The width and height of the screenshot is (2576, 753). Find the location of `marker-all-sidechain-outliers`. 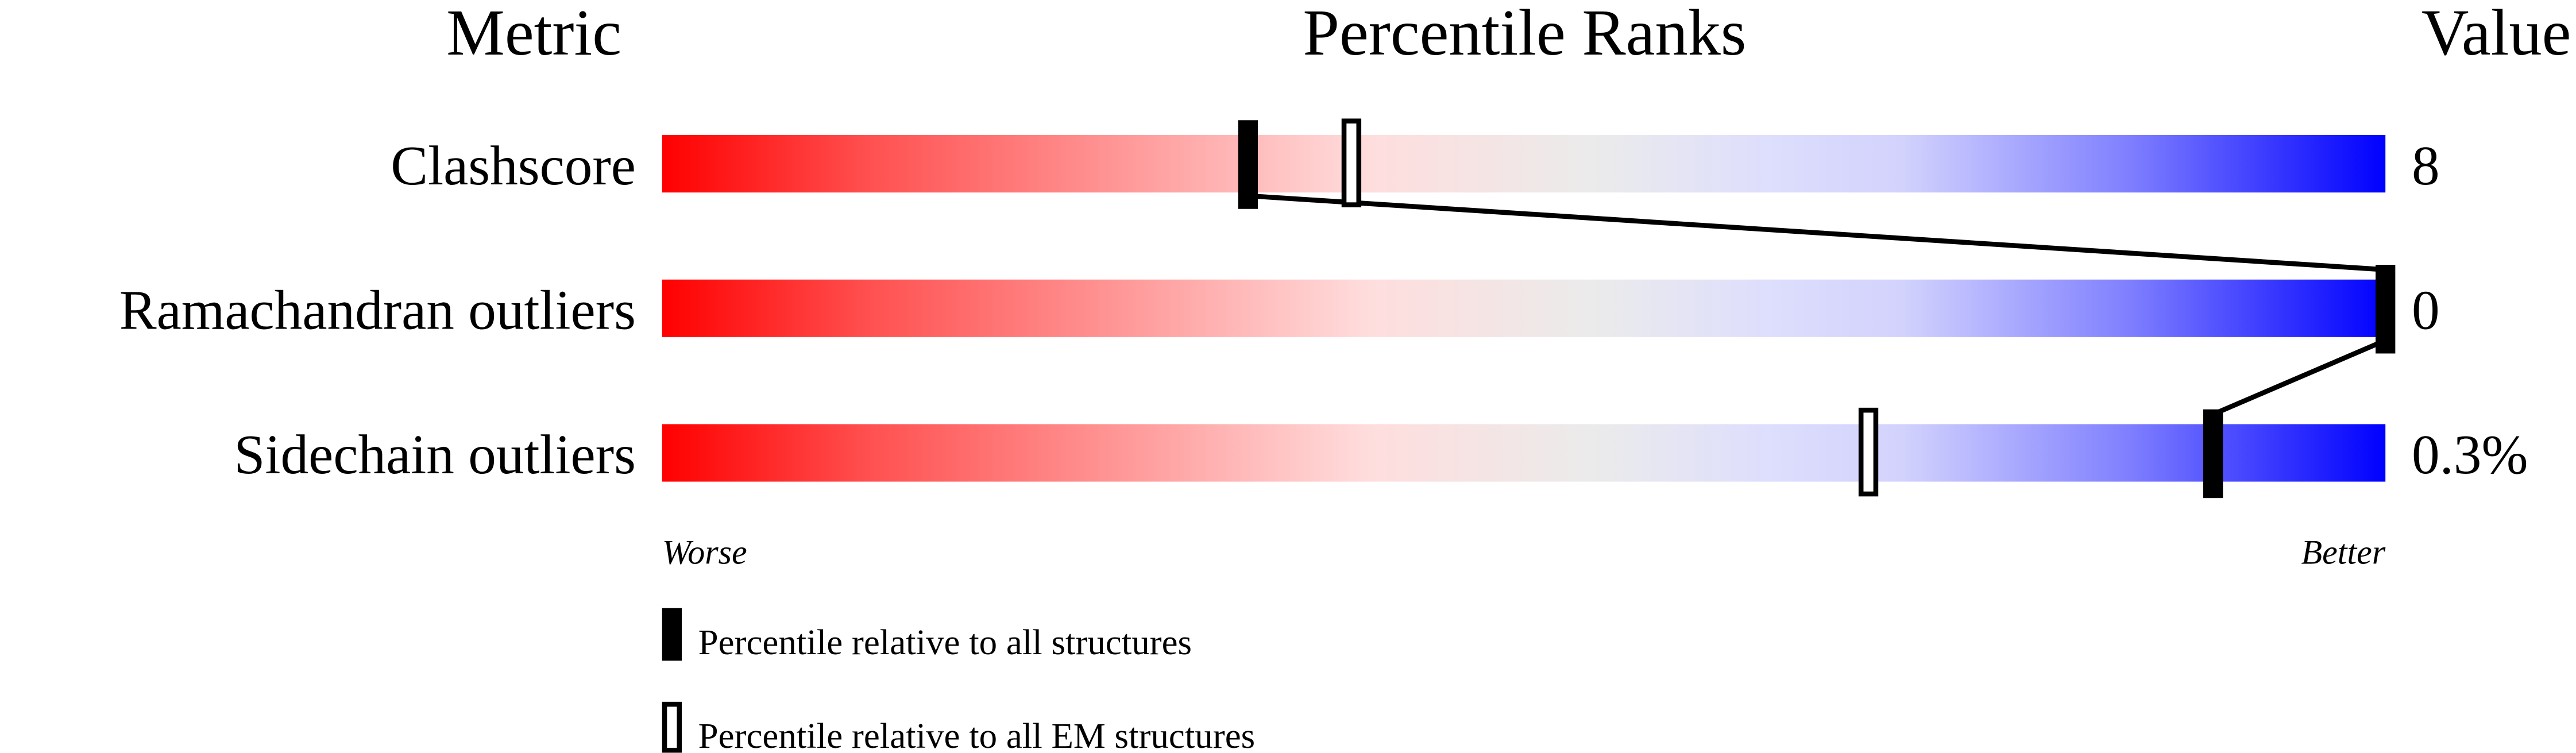

marker-all-sidechain-outliers is located at coordinates (2213, 454).